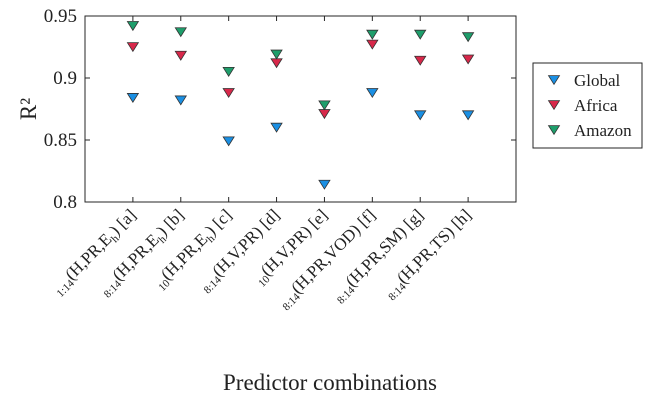 This screenshot has height=398, width=646. I want to click on legend: Global Africa Amazon, so click(587, 105).